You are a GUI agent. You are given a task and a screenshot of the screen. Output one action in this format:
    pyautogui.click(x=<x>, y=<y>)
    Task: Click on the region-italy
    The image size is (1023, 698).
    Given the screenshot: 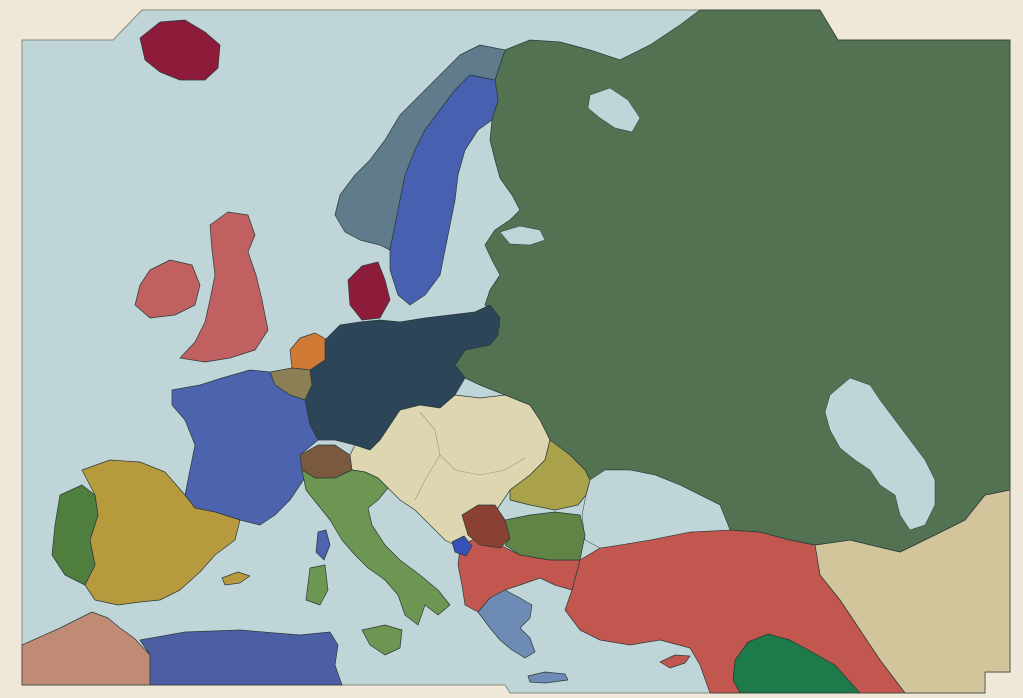 What is the action you would take?
    pyautogui.click(x=376, y=547)
    